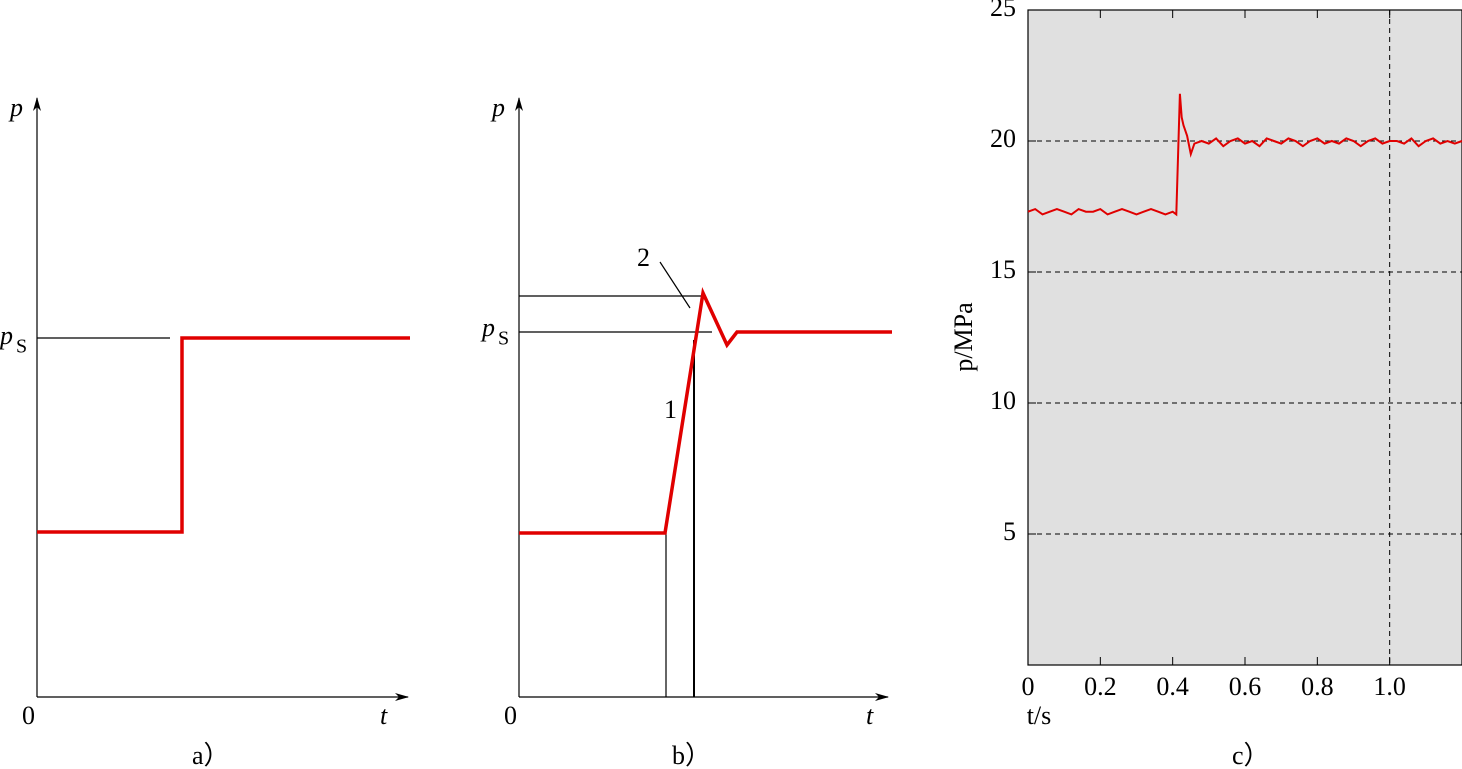 This screenshot has height=769, width=1462. Describe the element at coordinates (1003, 400) in the screenshot. I see `y-tick-label: 10` at that location.